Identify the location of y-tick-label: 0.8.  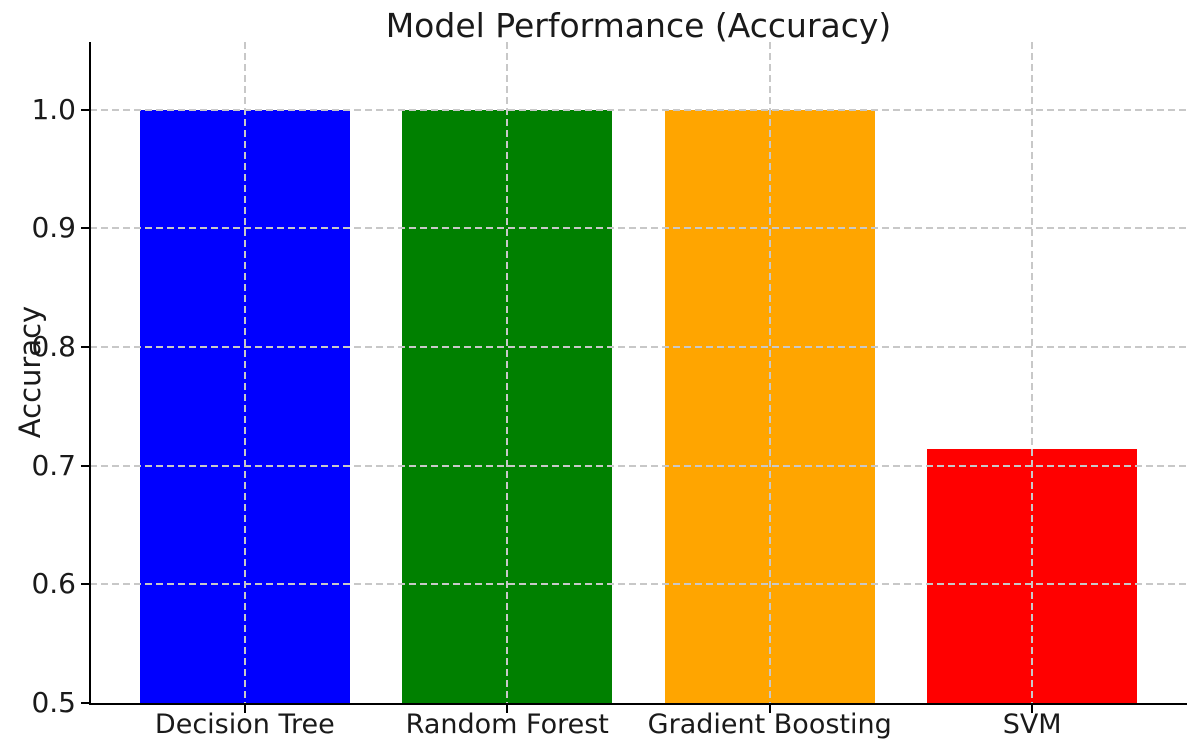
(53, 346).